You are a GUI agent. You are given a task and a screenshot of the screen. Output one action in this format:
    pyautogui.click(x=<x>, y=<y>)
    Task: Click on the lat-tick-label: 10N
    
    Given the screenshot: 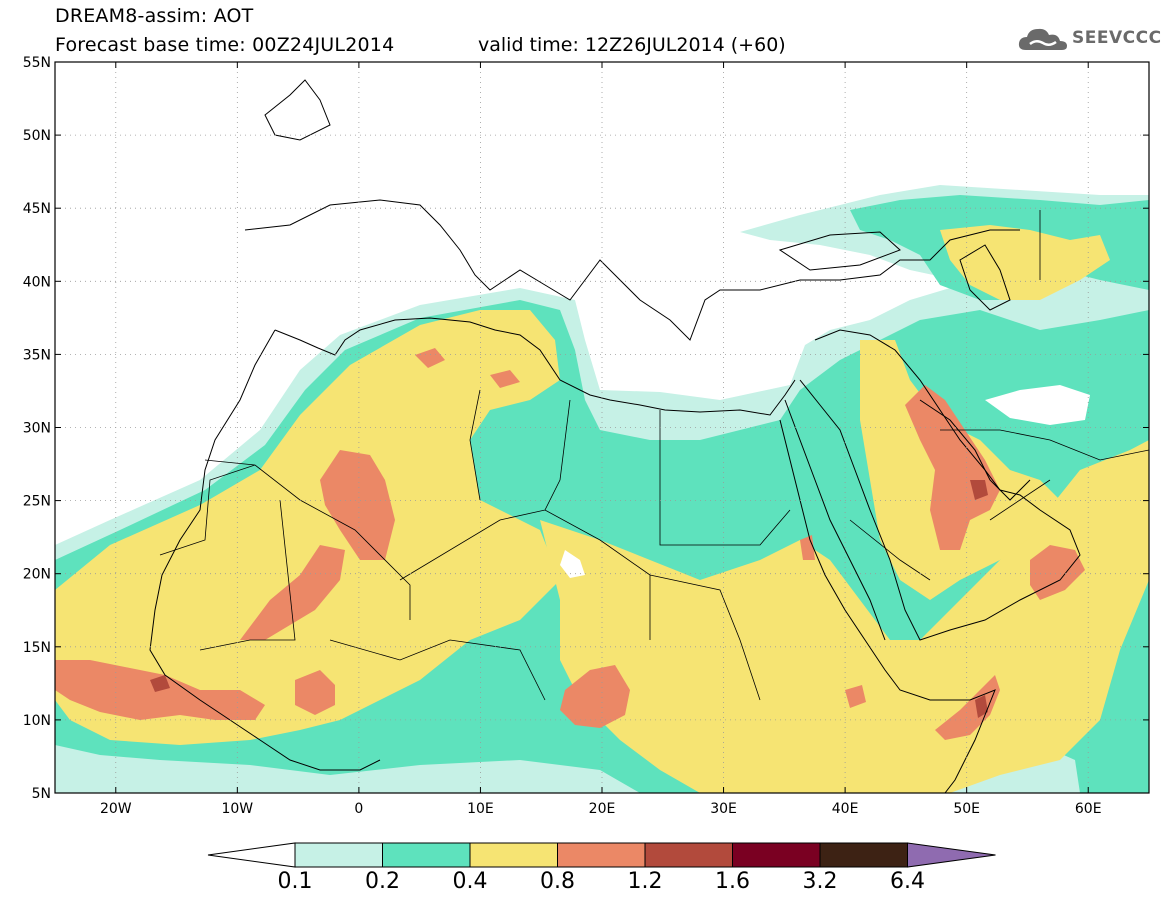 What is the action you would take?
    pyautogui.click(x=37, y=721)
    